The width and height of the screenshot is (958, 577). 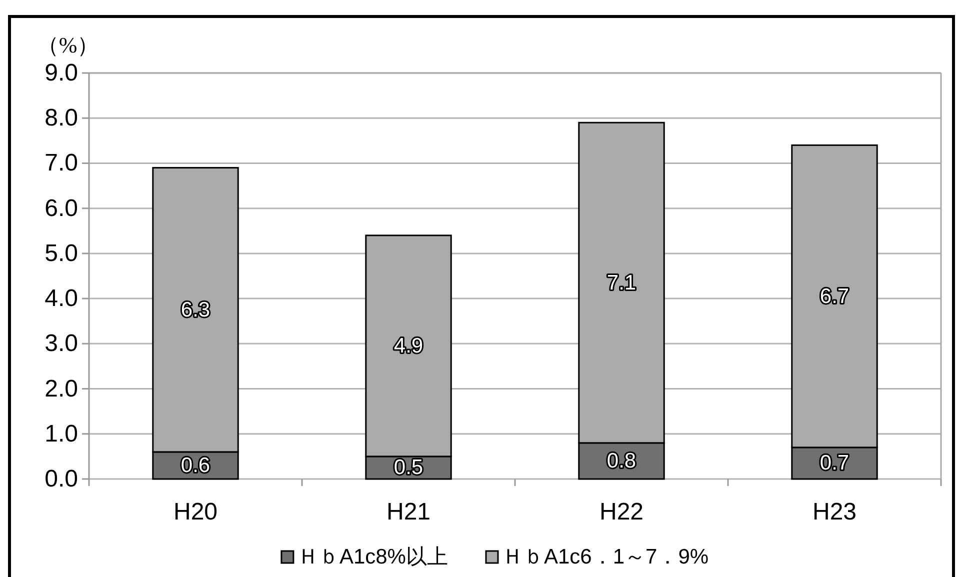 I want to click on data-label: 0.5, so click(x=409, y=468).